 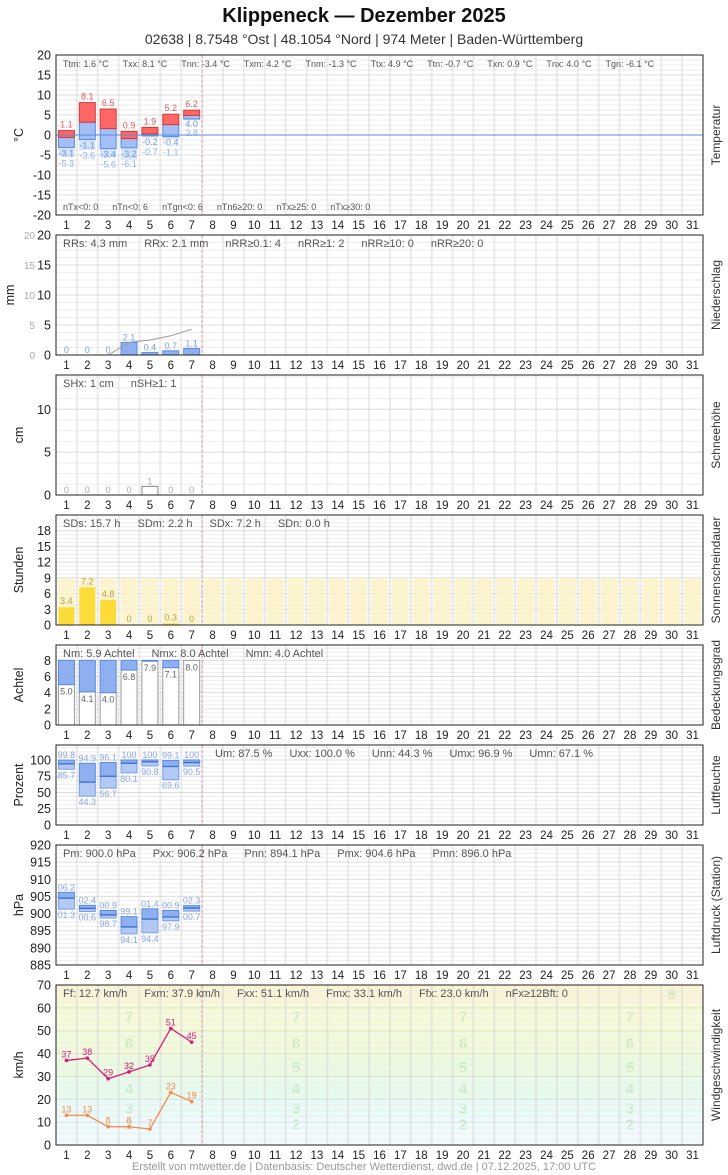 I want to click on sun-label: 7.2, so click(x=87, y=581).